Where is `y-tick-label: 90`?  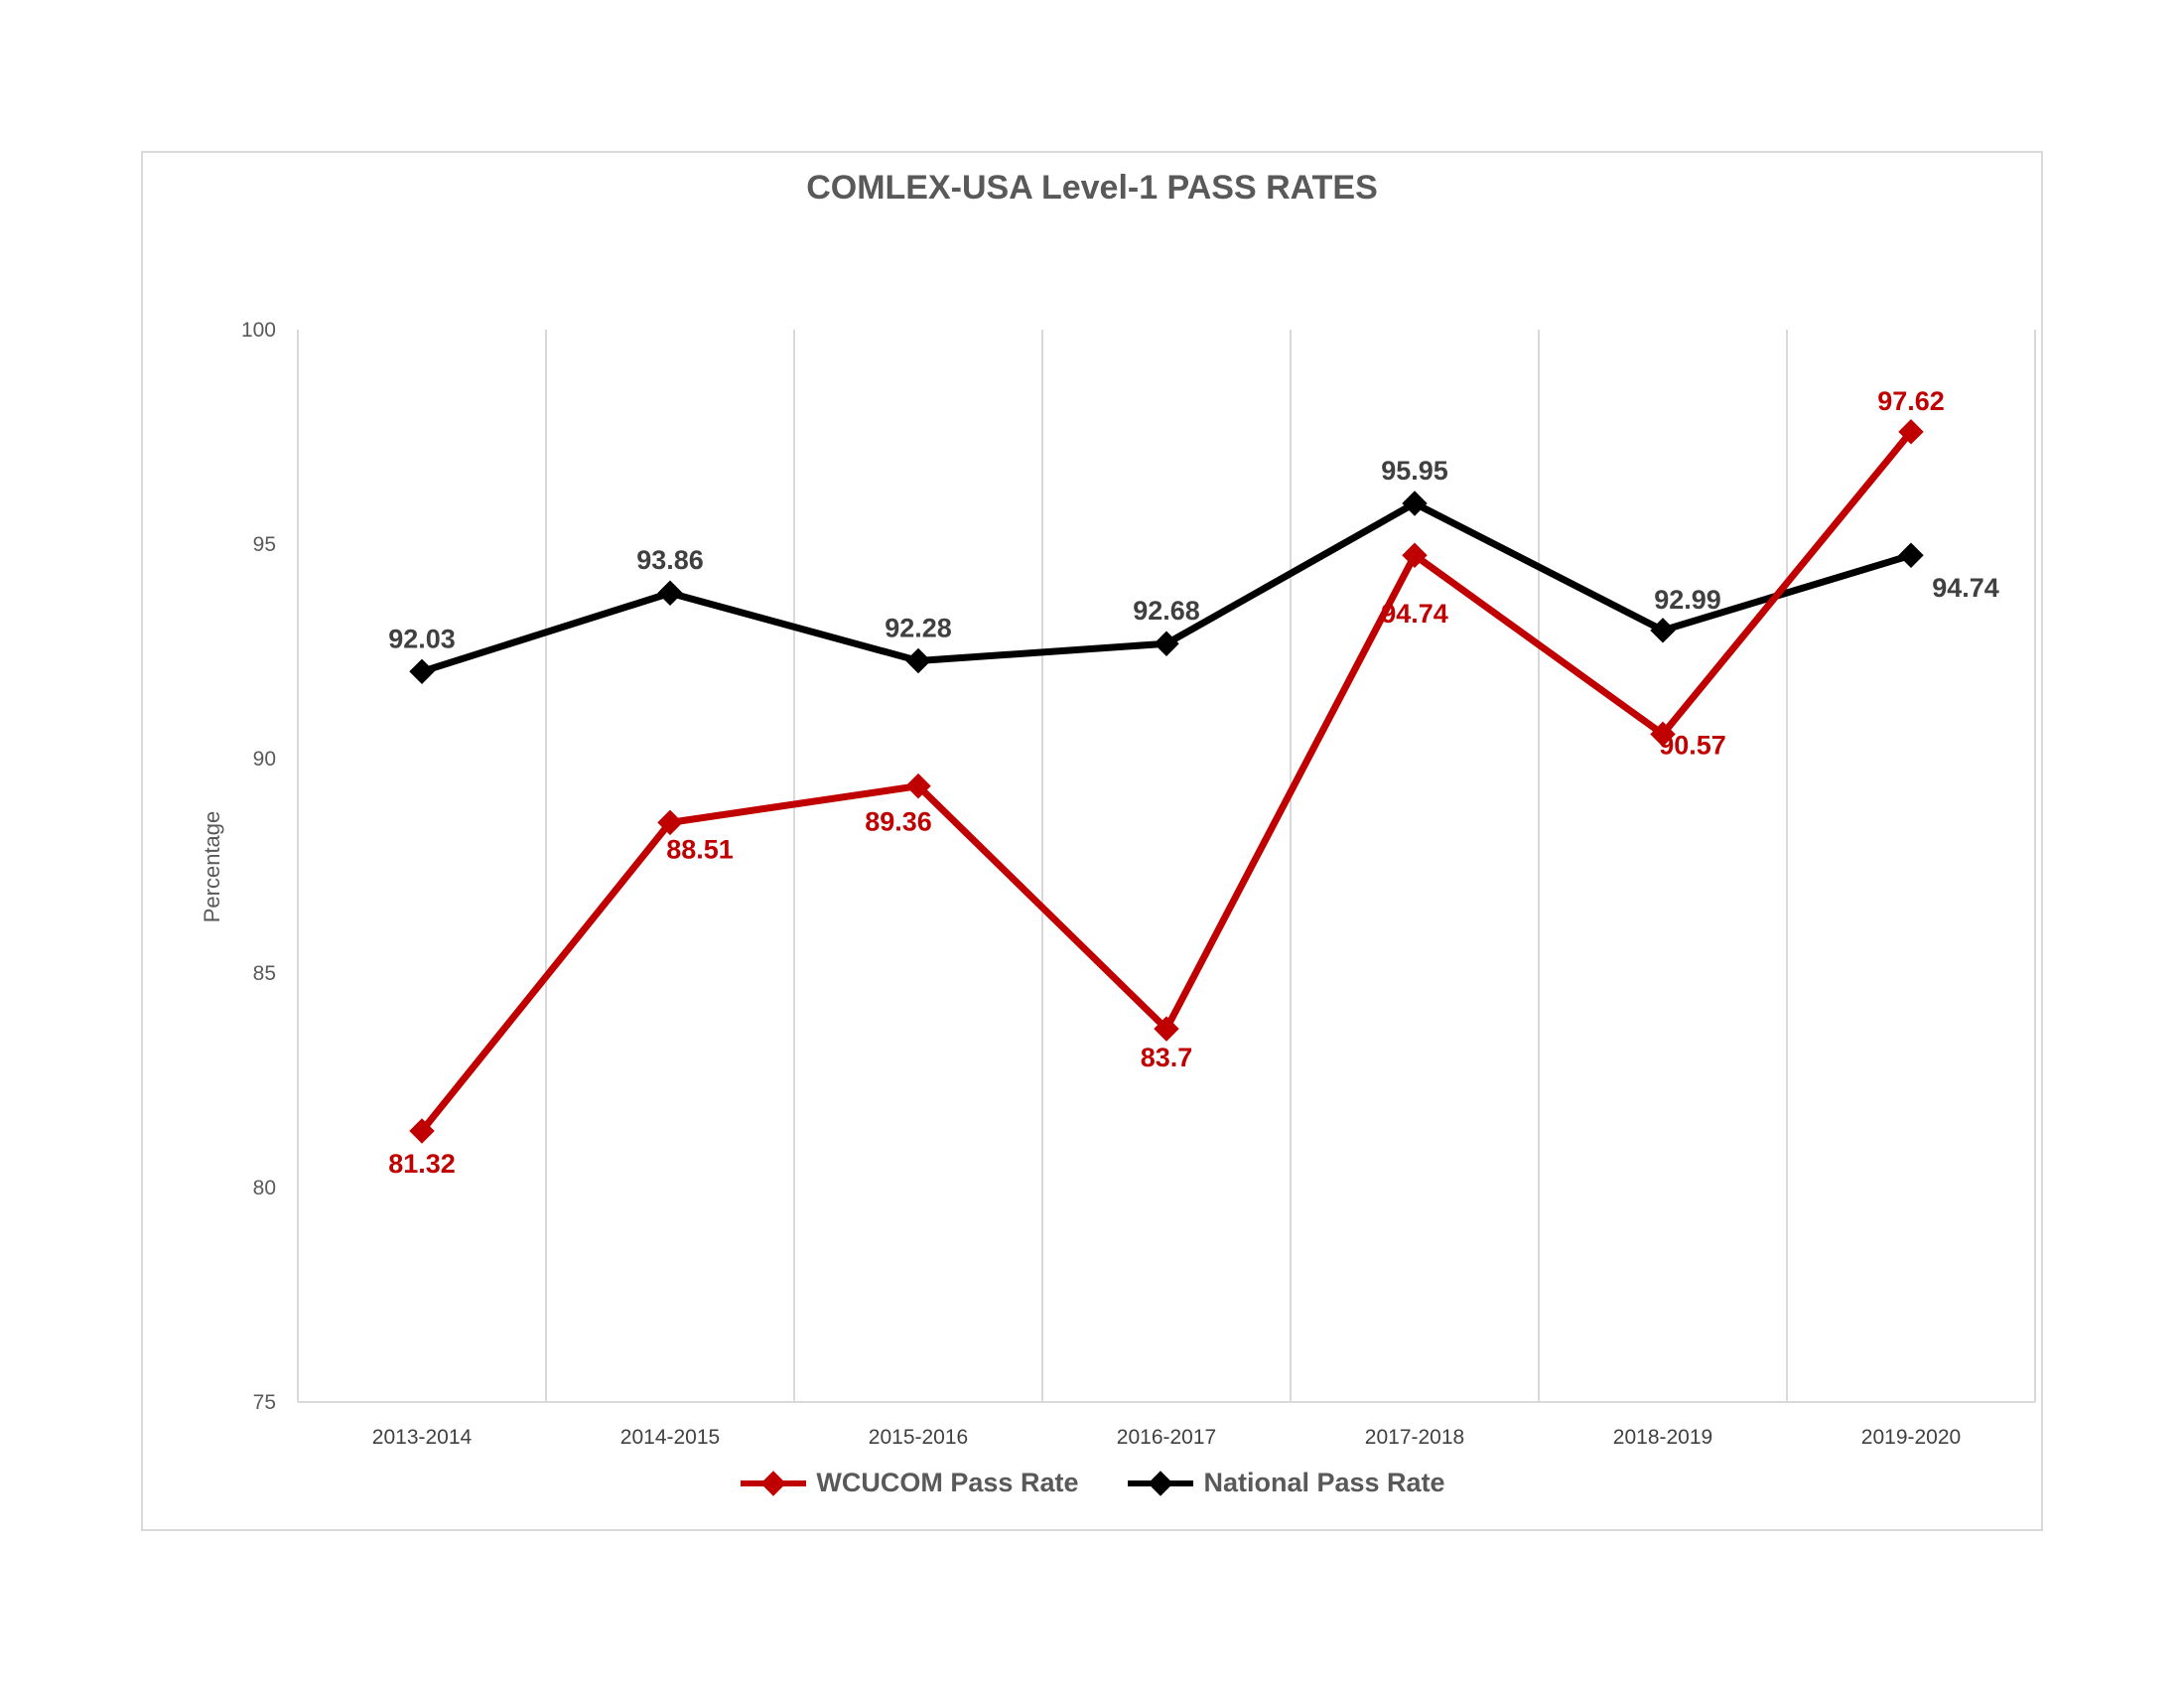
y-tick-label: 90 is located at coordinates (264, 759).